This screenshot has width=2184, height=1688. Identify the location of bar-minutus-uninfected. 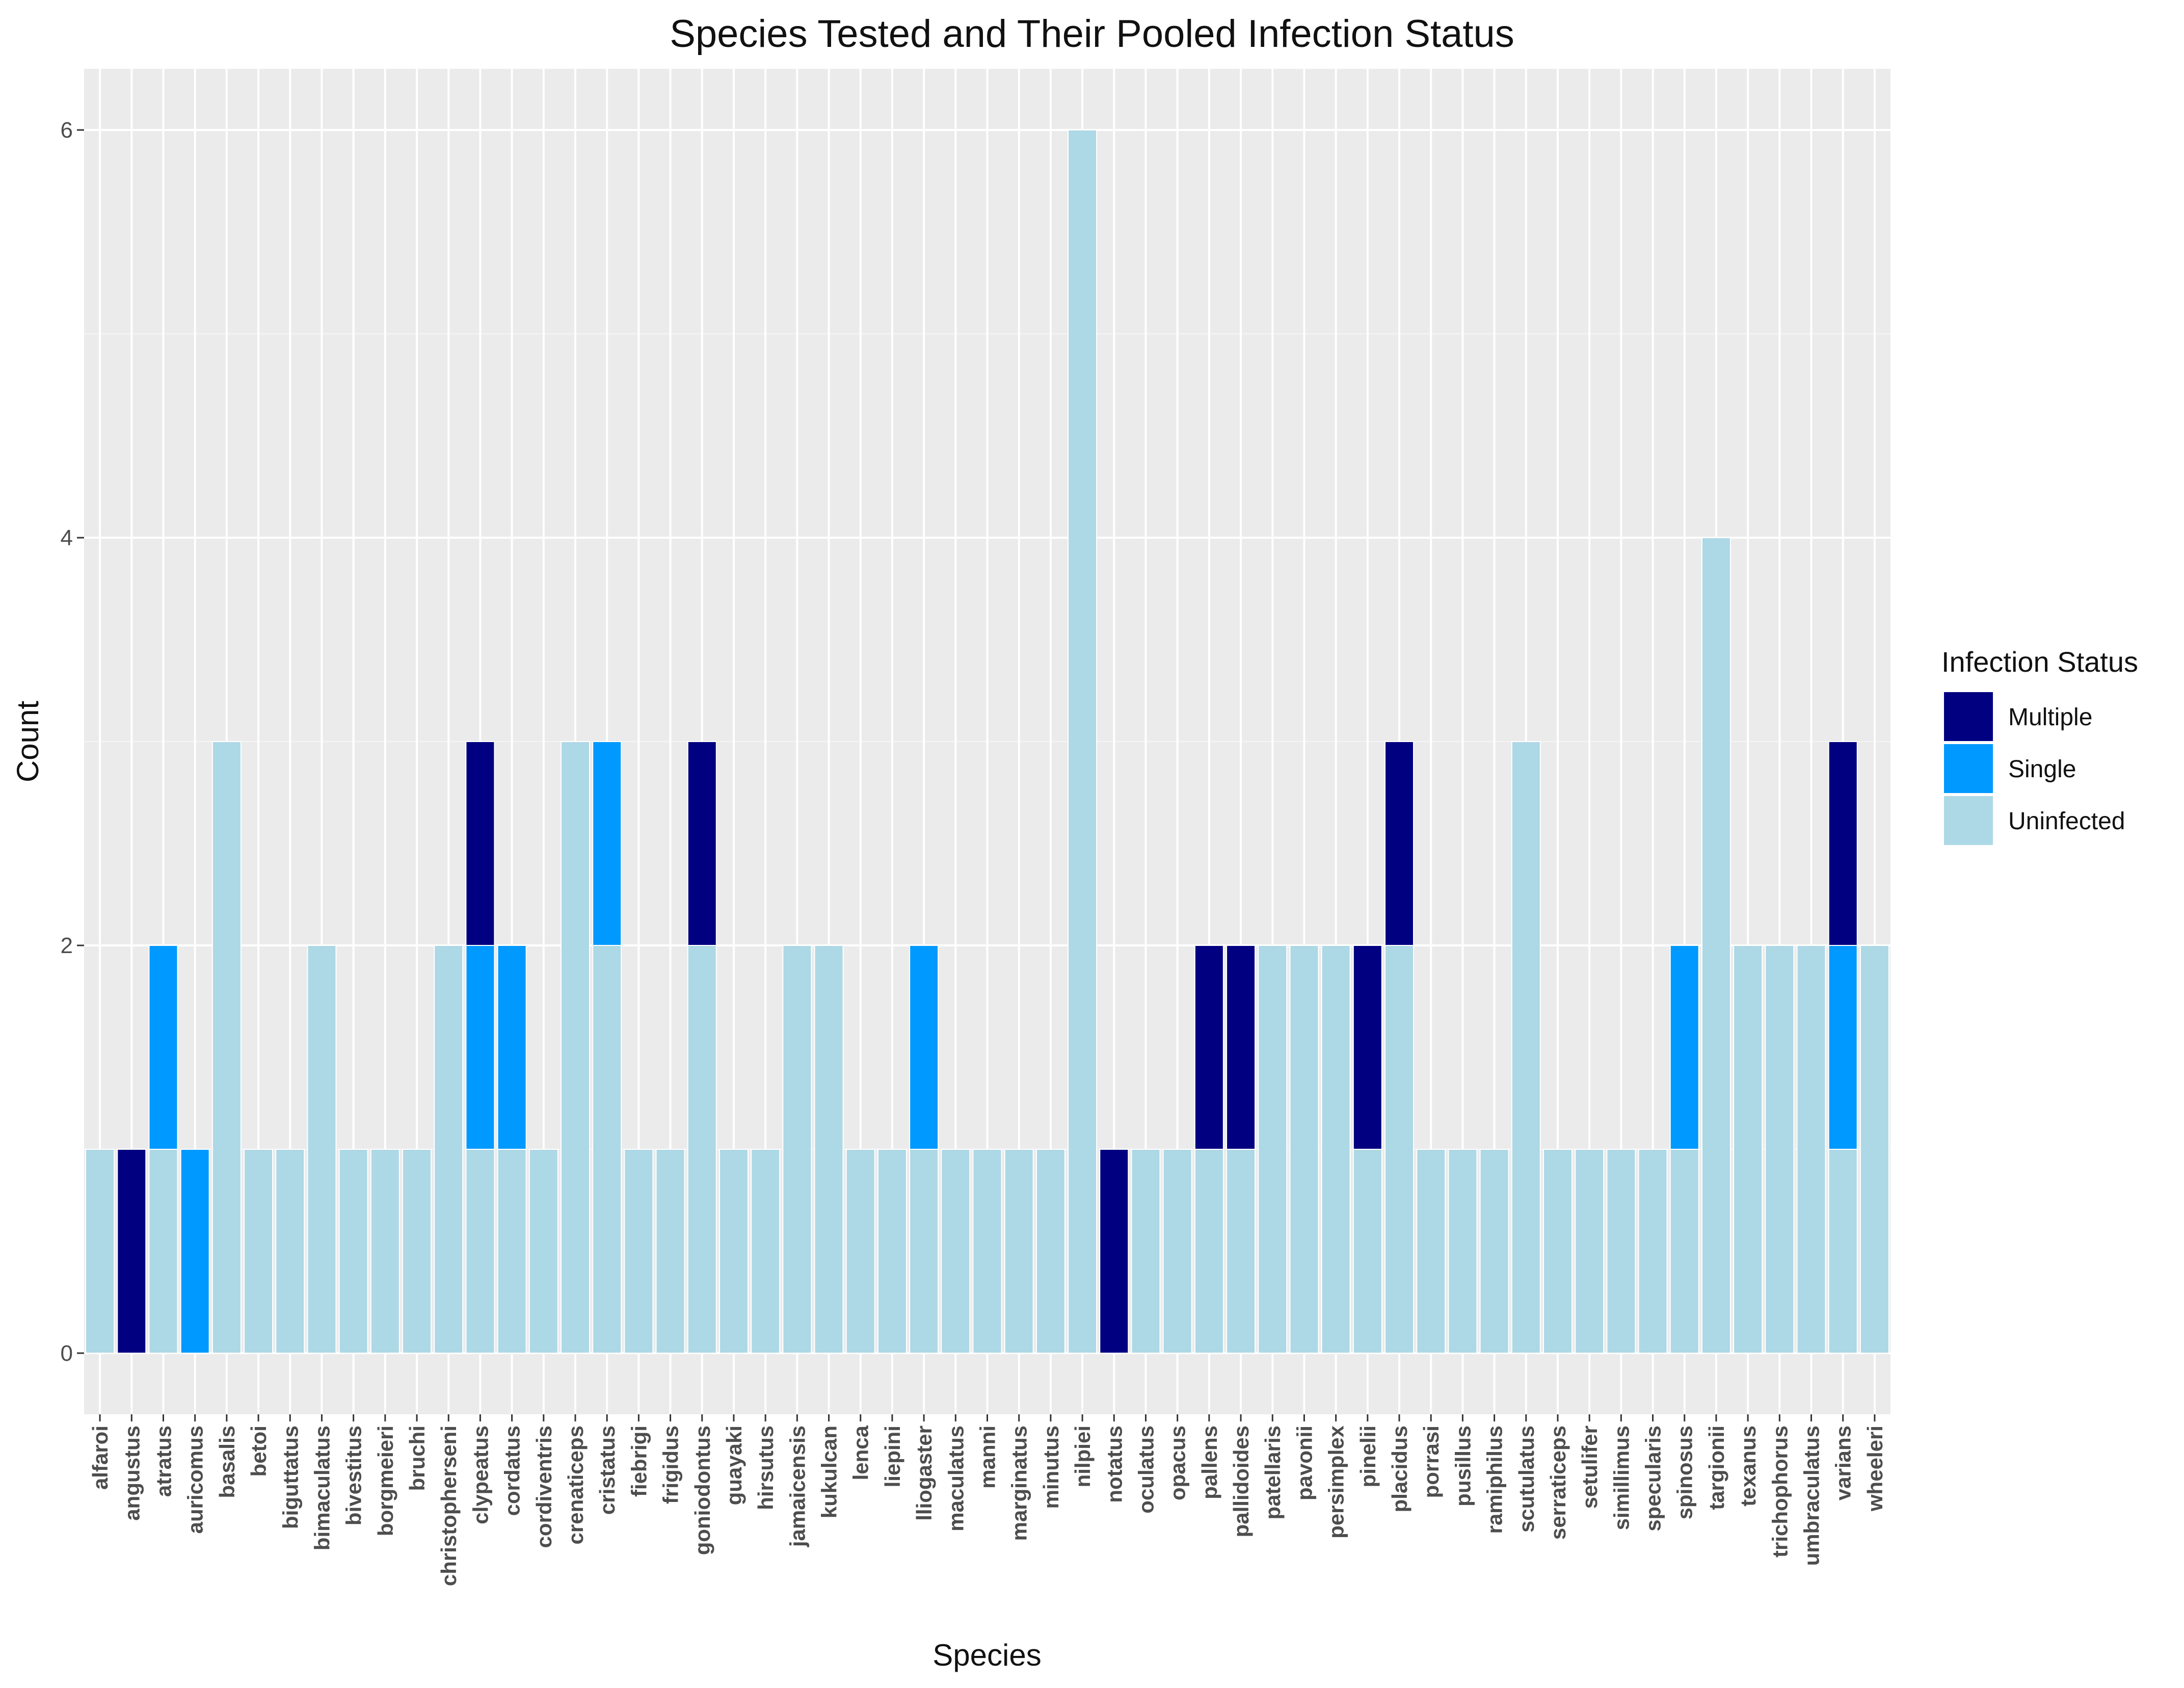
(1050, 1252).